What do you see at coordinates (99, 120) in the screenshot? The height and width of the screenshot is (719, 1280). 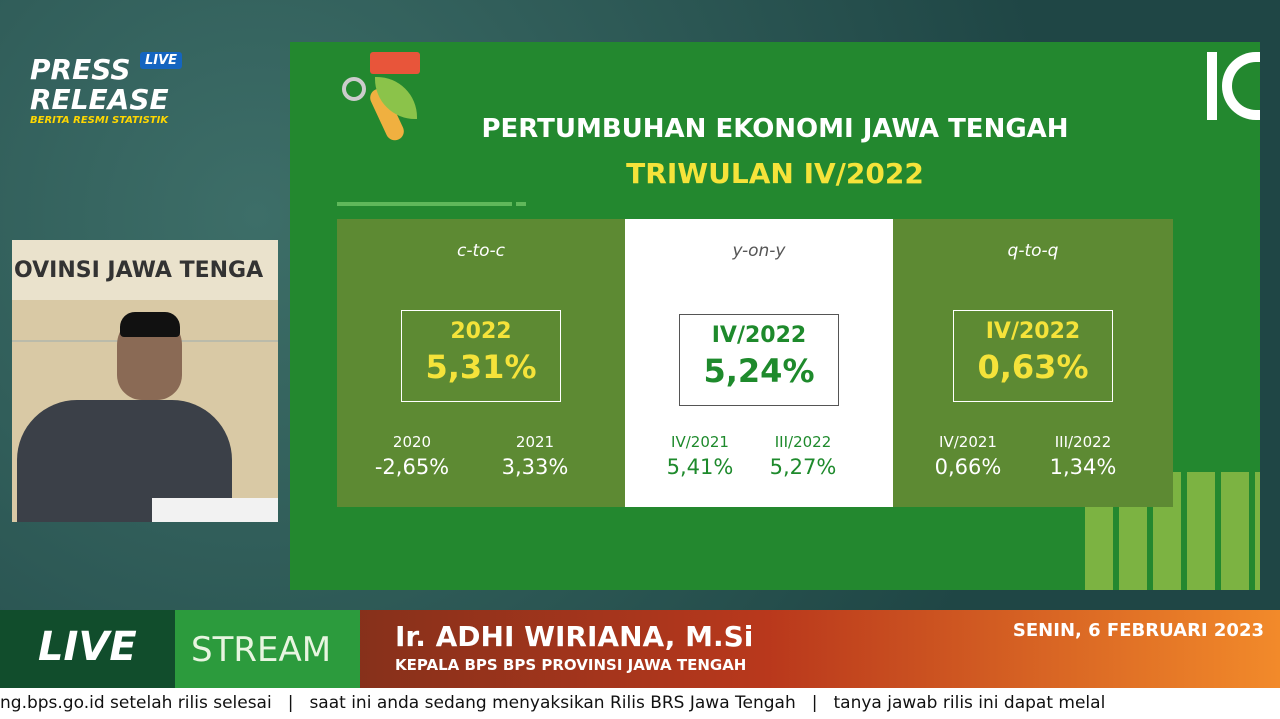 I see `brand-subtitle: BERITA RESMI STATISTIK` at bounding box center [99, 120].